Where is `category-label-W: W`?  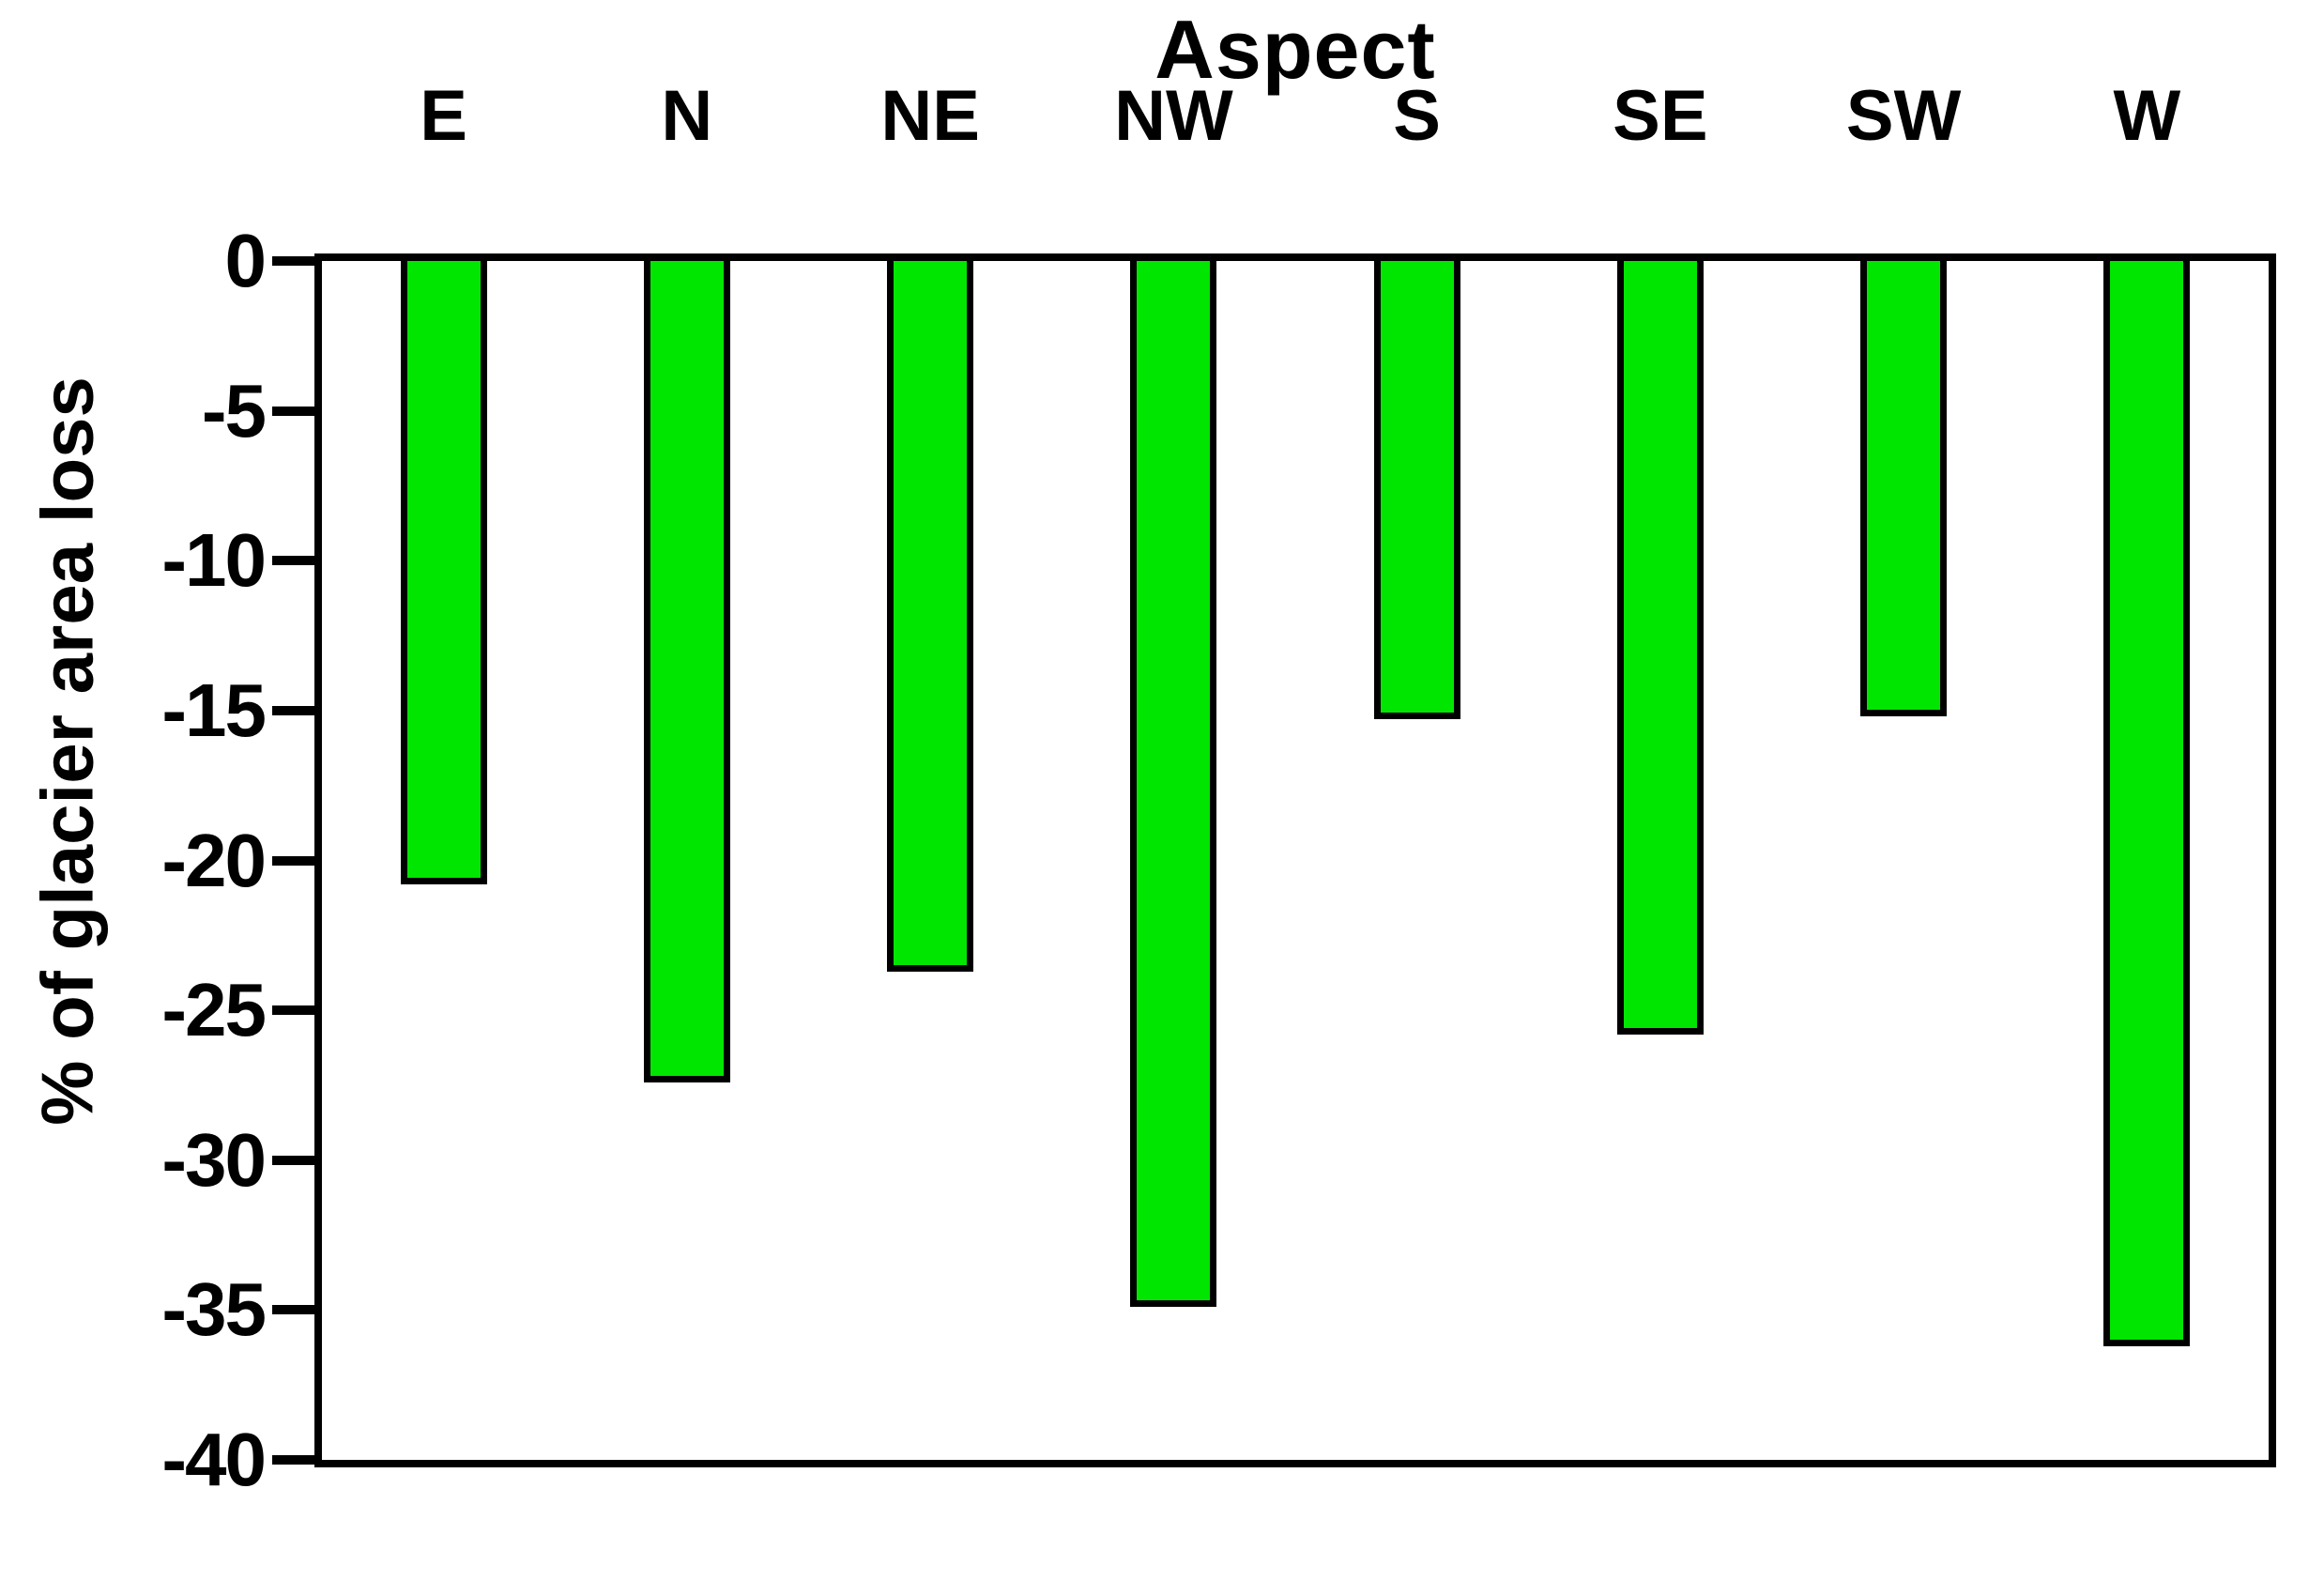
category-label-W: W is located at coordinates (2147, 116).